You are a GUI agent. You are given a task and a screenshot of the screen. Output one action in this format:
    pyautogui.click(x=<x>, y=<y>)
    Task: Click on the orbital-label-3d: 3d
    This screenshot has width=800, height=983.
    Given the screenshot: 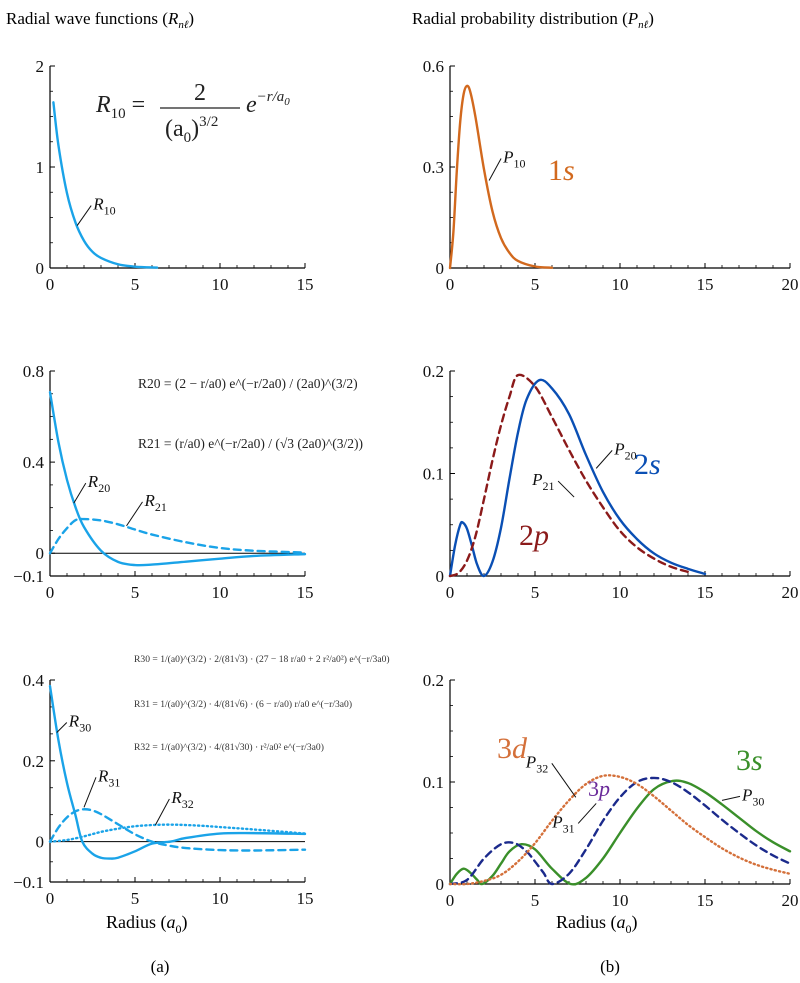 What is the action you would take?
    pyautogui.click(x=512, y=748)
    